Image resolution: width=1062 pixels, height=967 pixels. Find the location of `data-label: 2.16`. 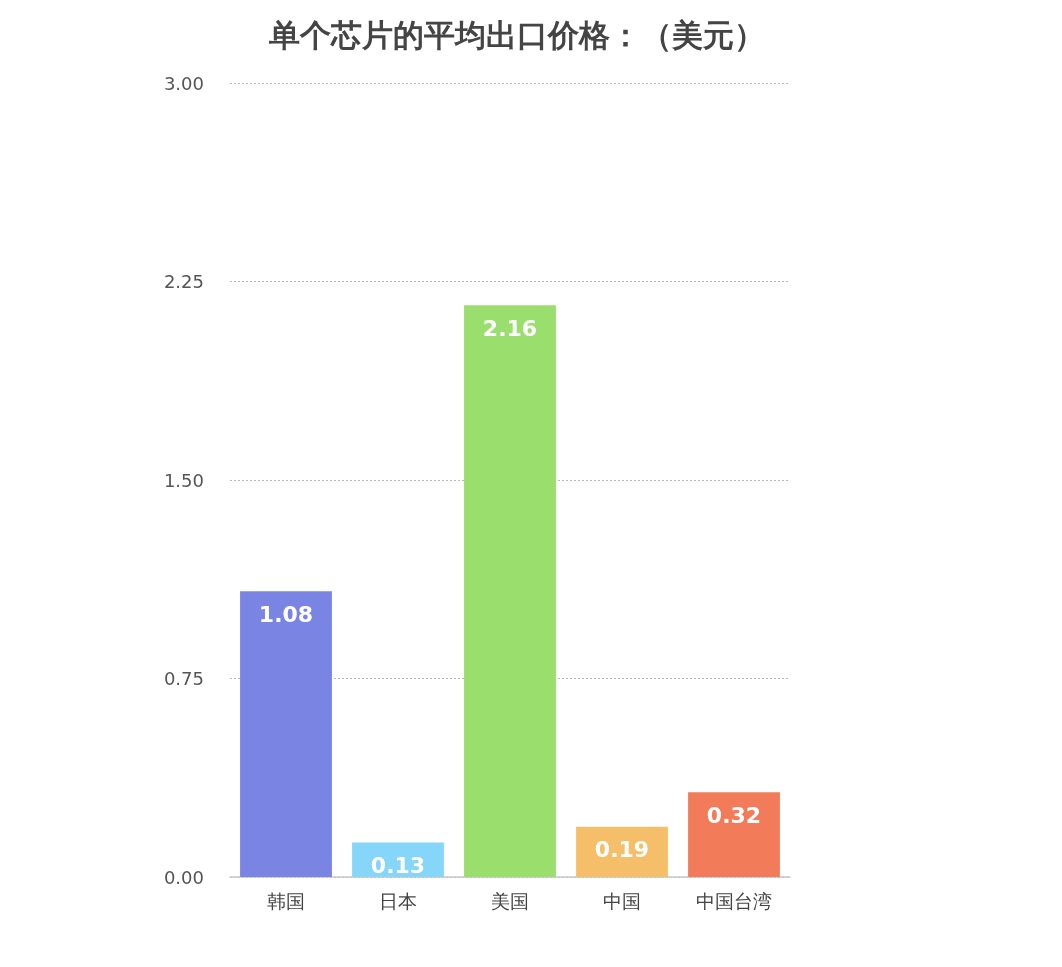

data-label: 2.16 is located at coordinates (510, 328).